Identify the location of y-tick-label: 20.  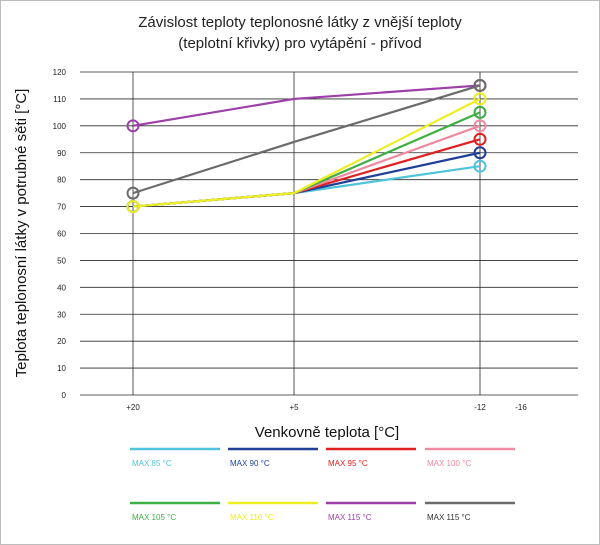
(61, 341).